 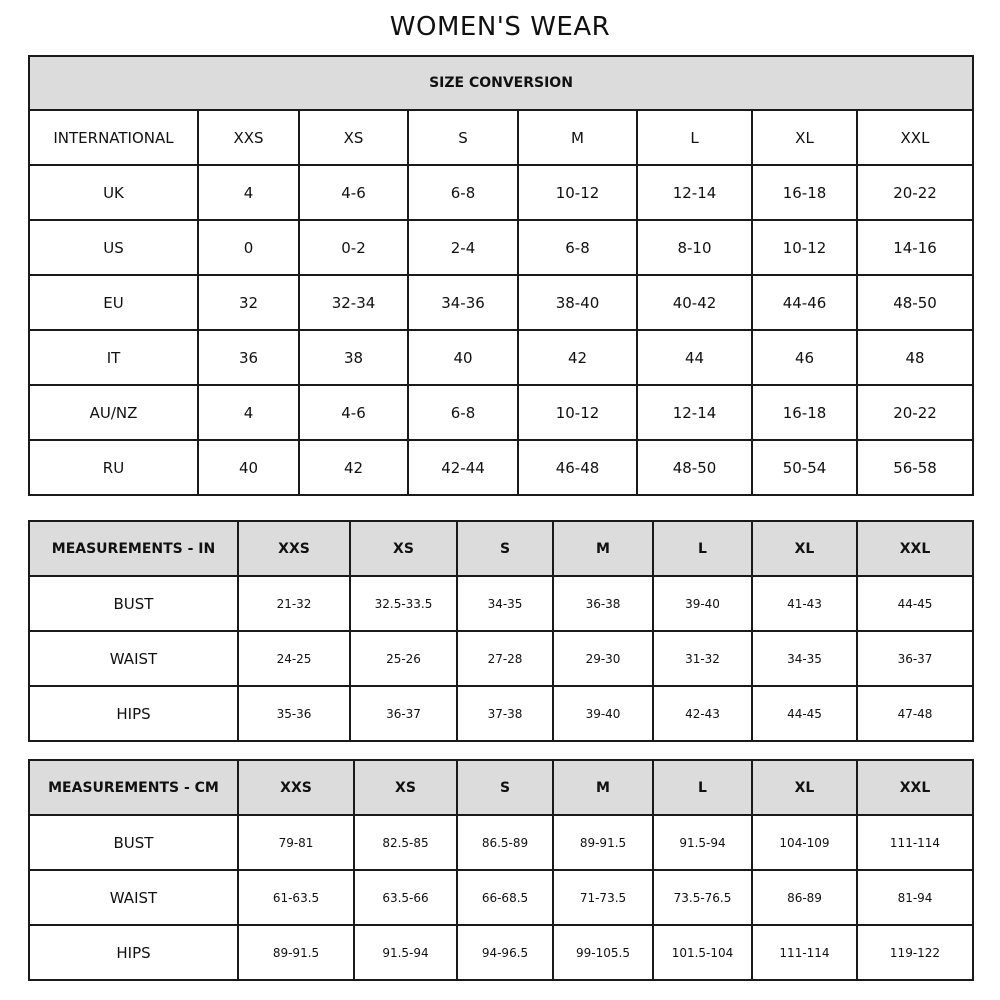 I want to click on row-label: BUST, so click(x=133, y=603).